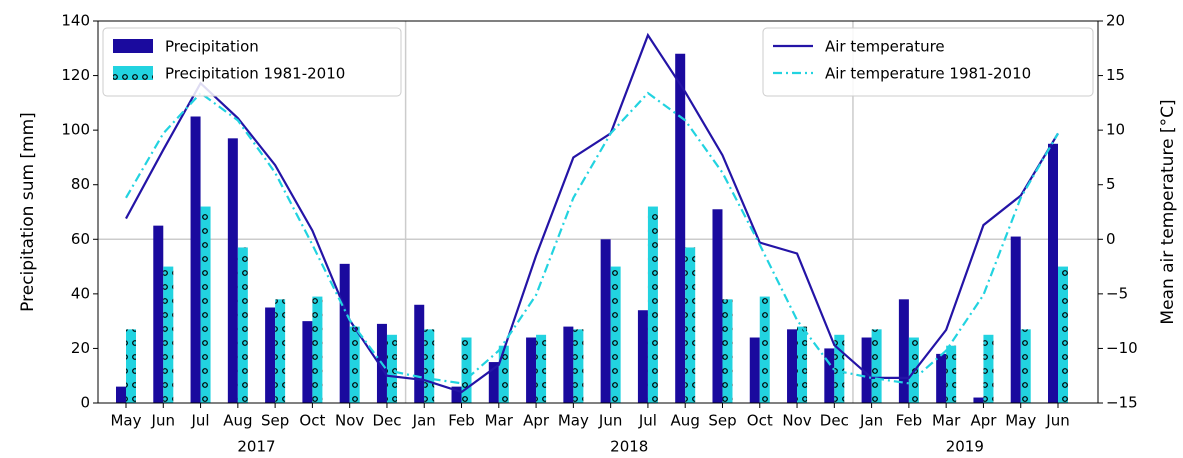  What do you see at coordinates (1168, 211) in the screenshot?
I see `y2-axis-label: Mean air temperature [°C]` at bounding box center [1168, 211].